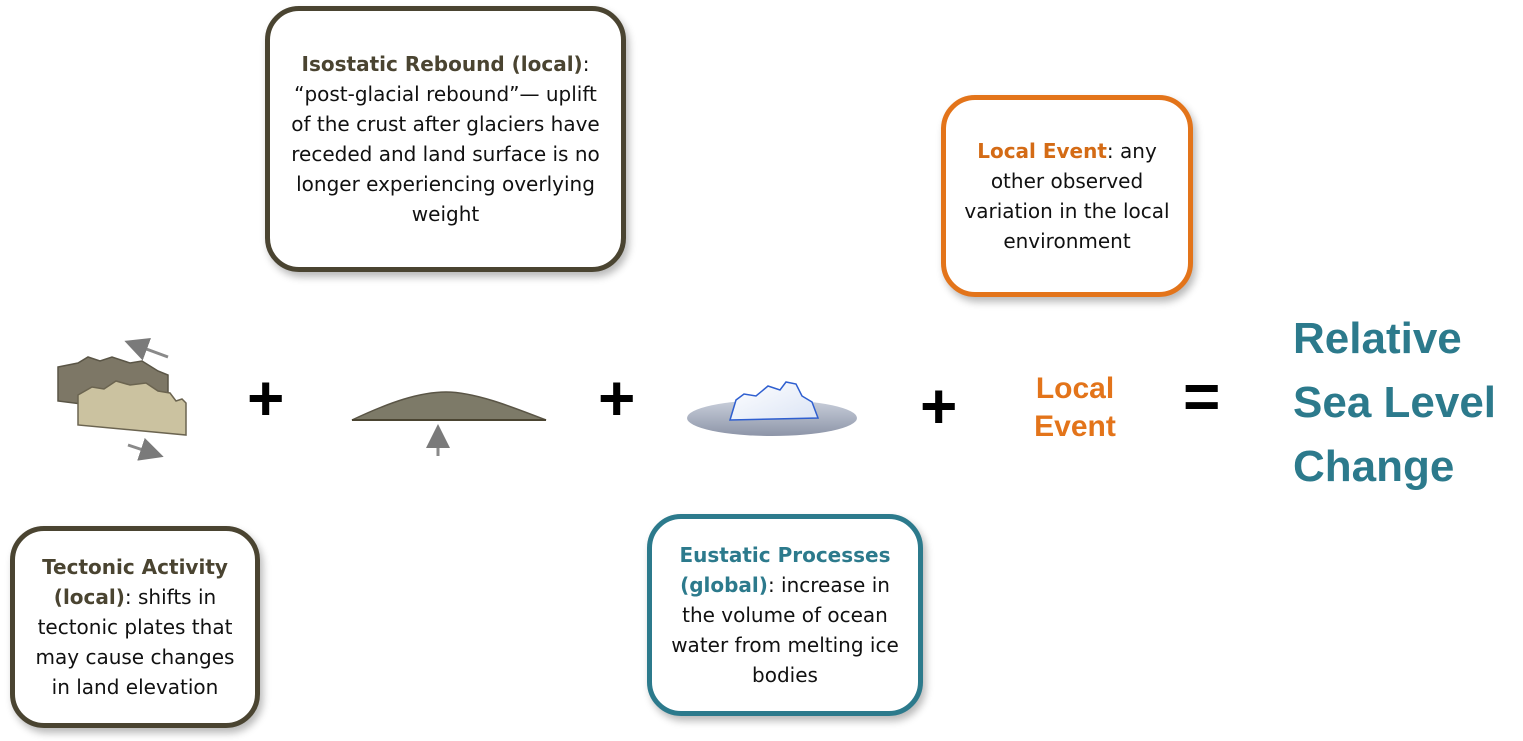 The height and width of the screenshot is (741, 1523). Describe the element at coordinates (442, 64) in the screenshot. I see `isostatic-title: Isostatic Rebound (local)` at that location.